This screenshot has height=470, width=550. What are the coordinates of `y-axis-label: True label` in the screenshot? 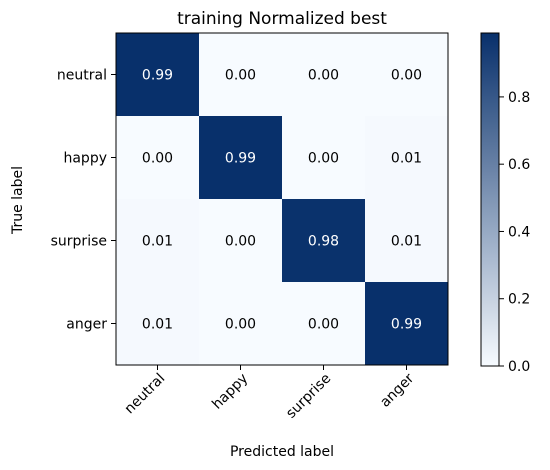 It's located at (18, 200).